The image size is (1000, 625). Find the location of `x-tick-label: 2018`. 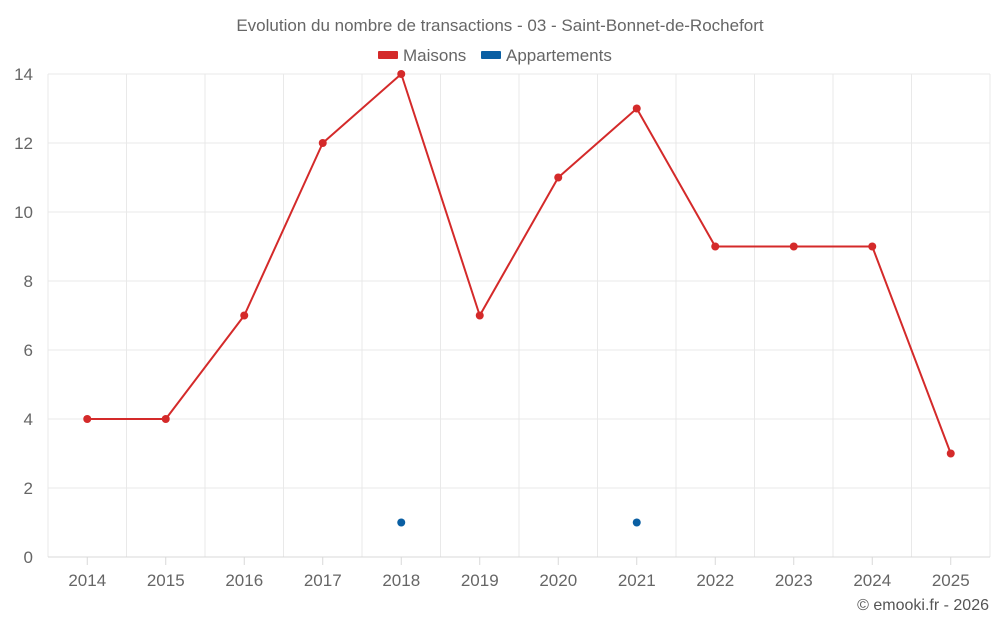

x-tick-label: 2018 is located at coordinates (401, 580).